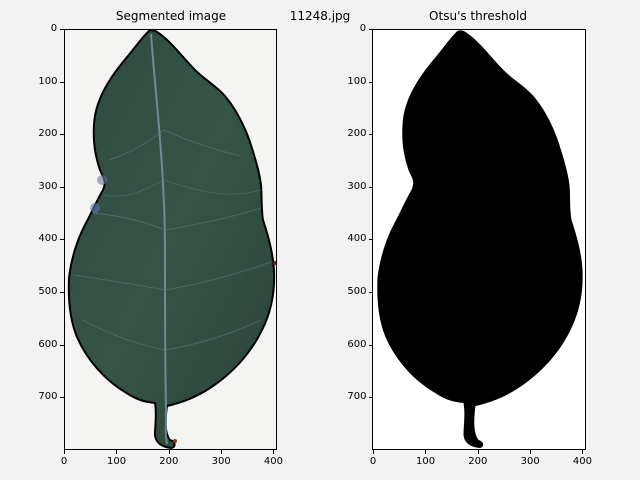  I want to click on left-panel-title: Segmented image, so click(171, 16).